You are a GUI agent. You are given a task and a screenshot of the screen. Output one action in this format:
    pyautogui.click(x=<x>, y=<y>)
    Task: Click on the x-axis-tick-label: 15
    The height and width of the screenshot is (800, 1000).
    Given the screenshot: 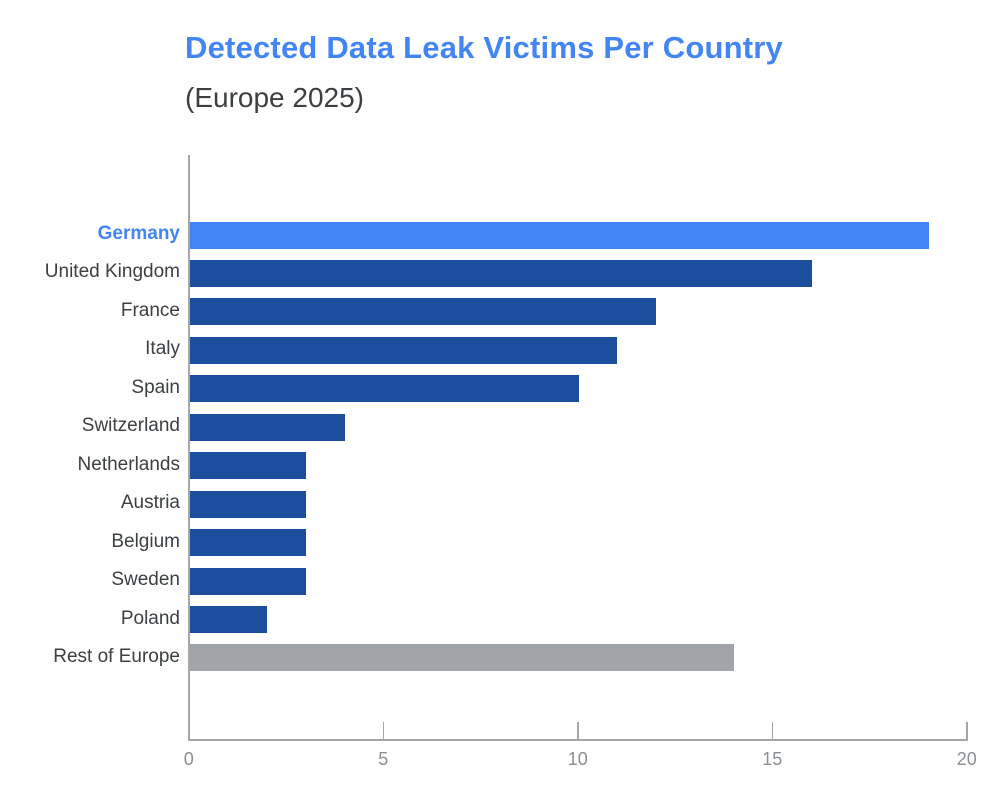 What is the action you would take?
    pyautogui.click(x=772, y=759)
    